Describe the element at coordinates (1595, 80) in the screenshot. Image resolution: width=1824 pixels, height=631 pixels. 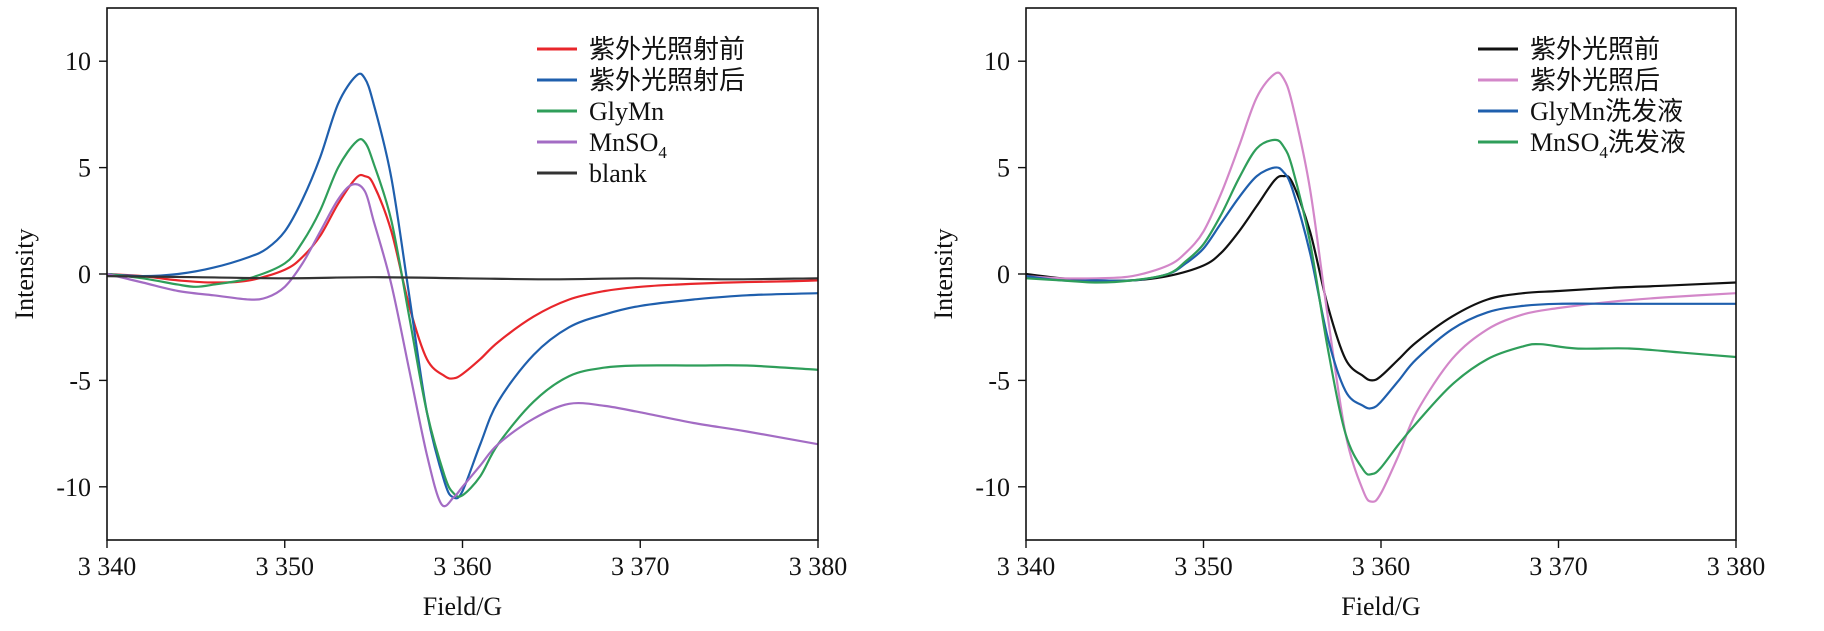
I see `legend-label: 紫外光照后` at that location.